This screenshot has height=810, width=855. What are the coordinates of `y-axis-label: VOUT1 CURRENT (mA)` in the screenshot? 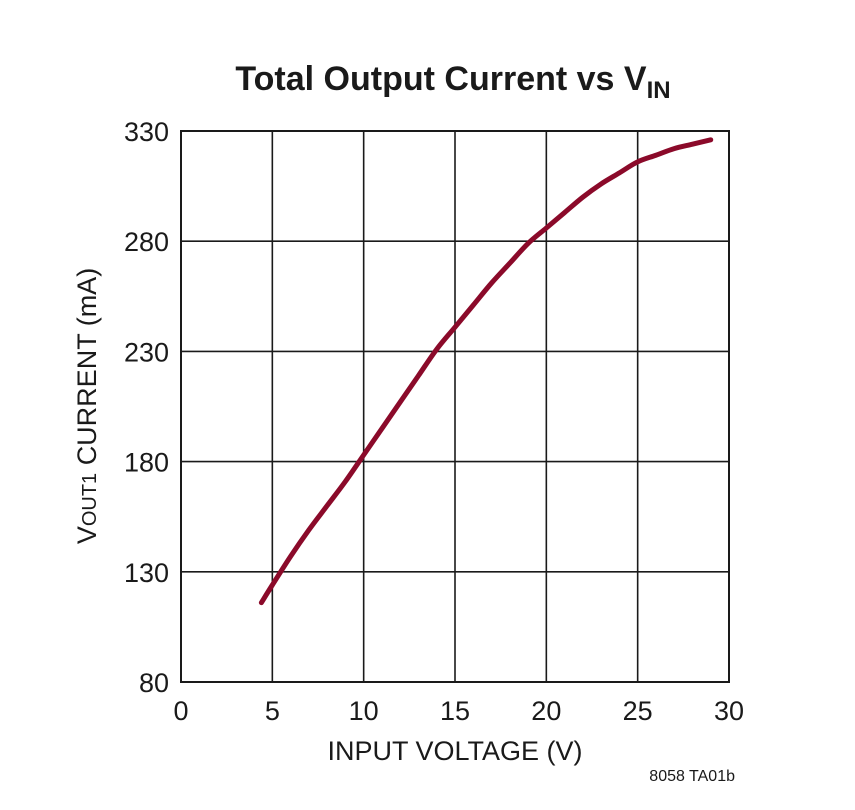 It's located at (87, 406).